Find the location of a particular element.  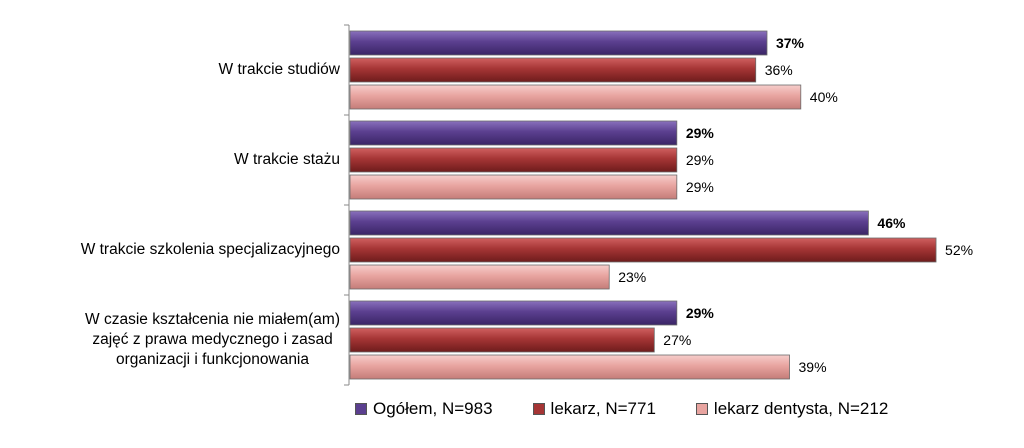

legend-item: lekarz, N=771 is located at coordinates (594, 409).